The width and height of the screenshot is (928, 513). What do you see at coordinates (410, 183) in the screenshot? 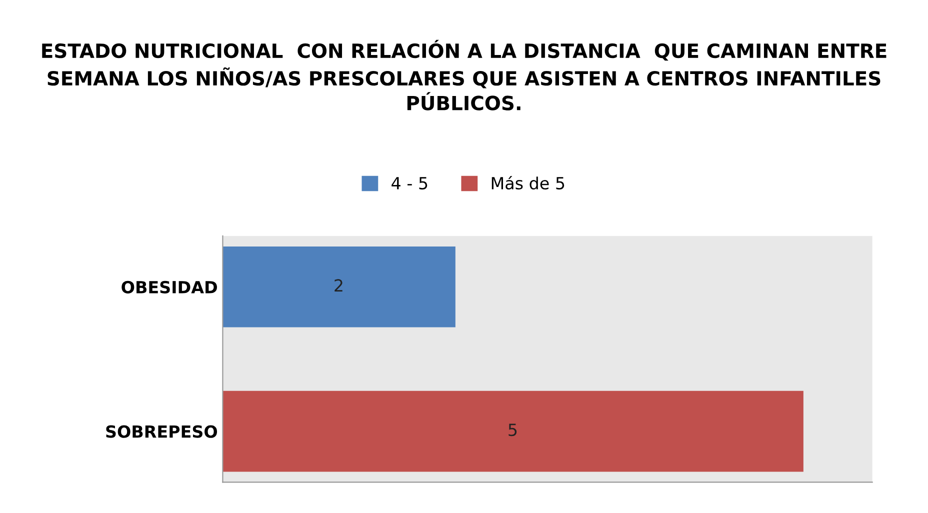
I see `legend-label: 4 - 5` at bounding box center [410, 183].